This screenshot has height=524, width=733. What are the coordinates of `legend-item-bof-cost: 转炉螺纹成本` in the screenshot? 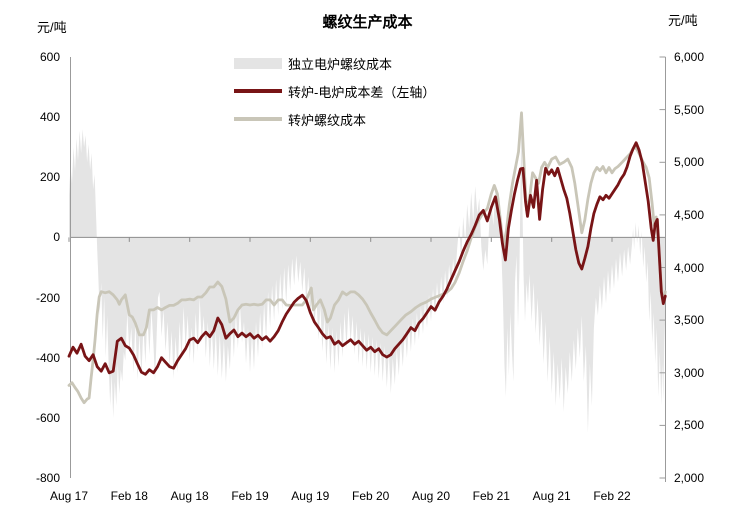 It's located at (334, 120).